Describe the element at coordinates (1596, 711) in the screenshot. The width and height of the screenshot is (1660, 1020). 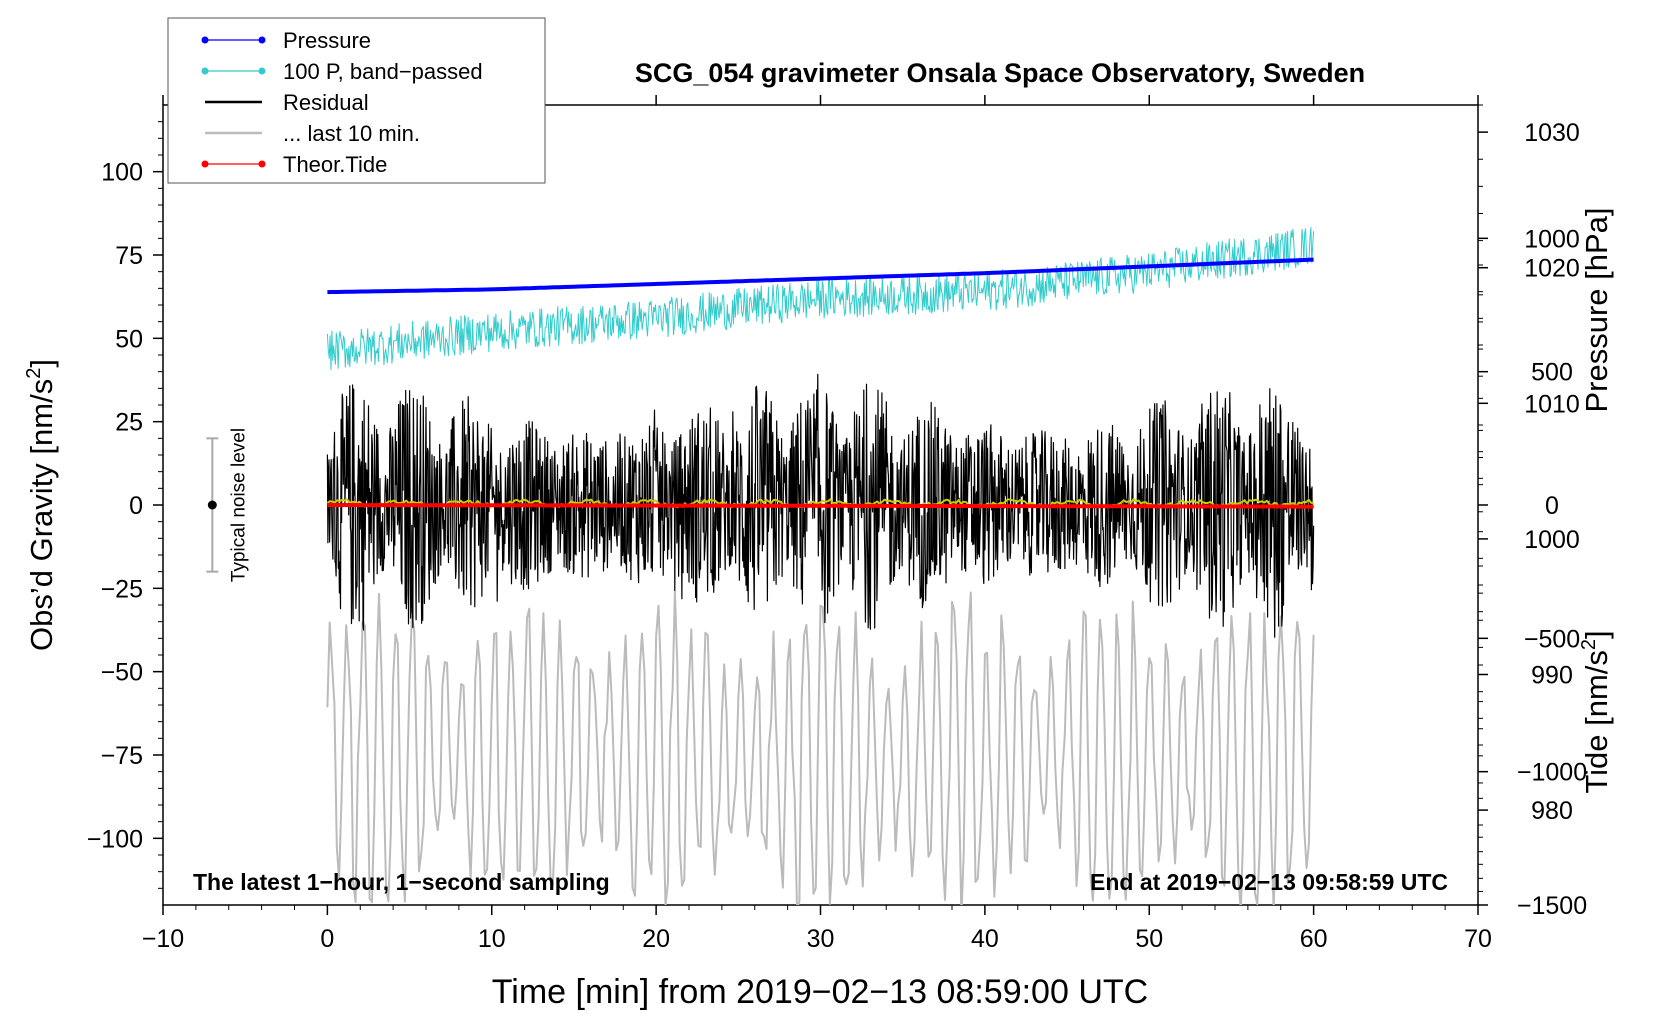
I see `y-axis-label-tide: Tide [nm/s2]` at that location.